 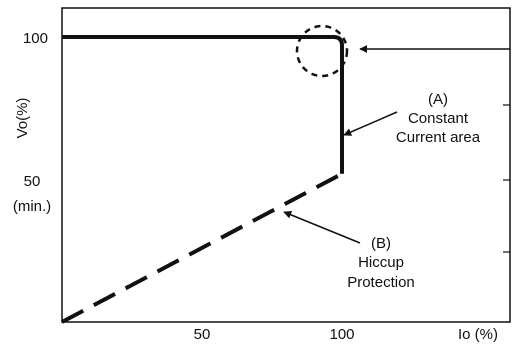 I want to click on annotation-a-tag: (A), so click(x=438, y=99).